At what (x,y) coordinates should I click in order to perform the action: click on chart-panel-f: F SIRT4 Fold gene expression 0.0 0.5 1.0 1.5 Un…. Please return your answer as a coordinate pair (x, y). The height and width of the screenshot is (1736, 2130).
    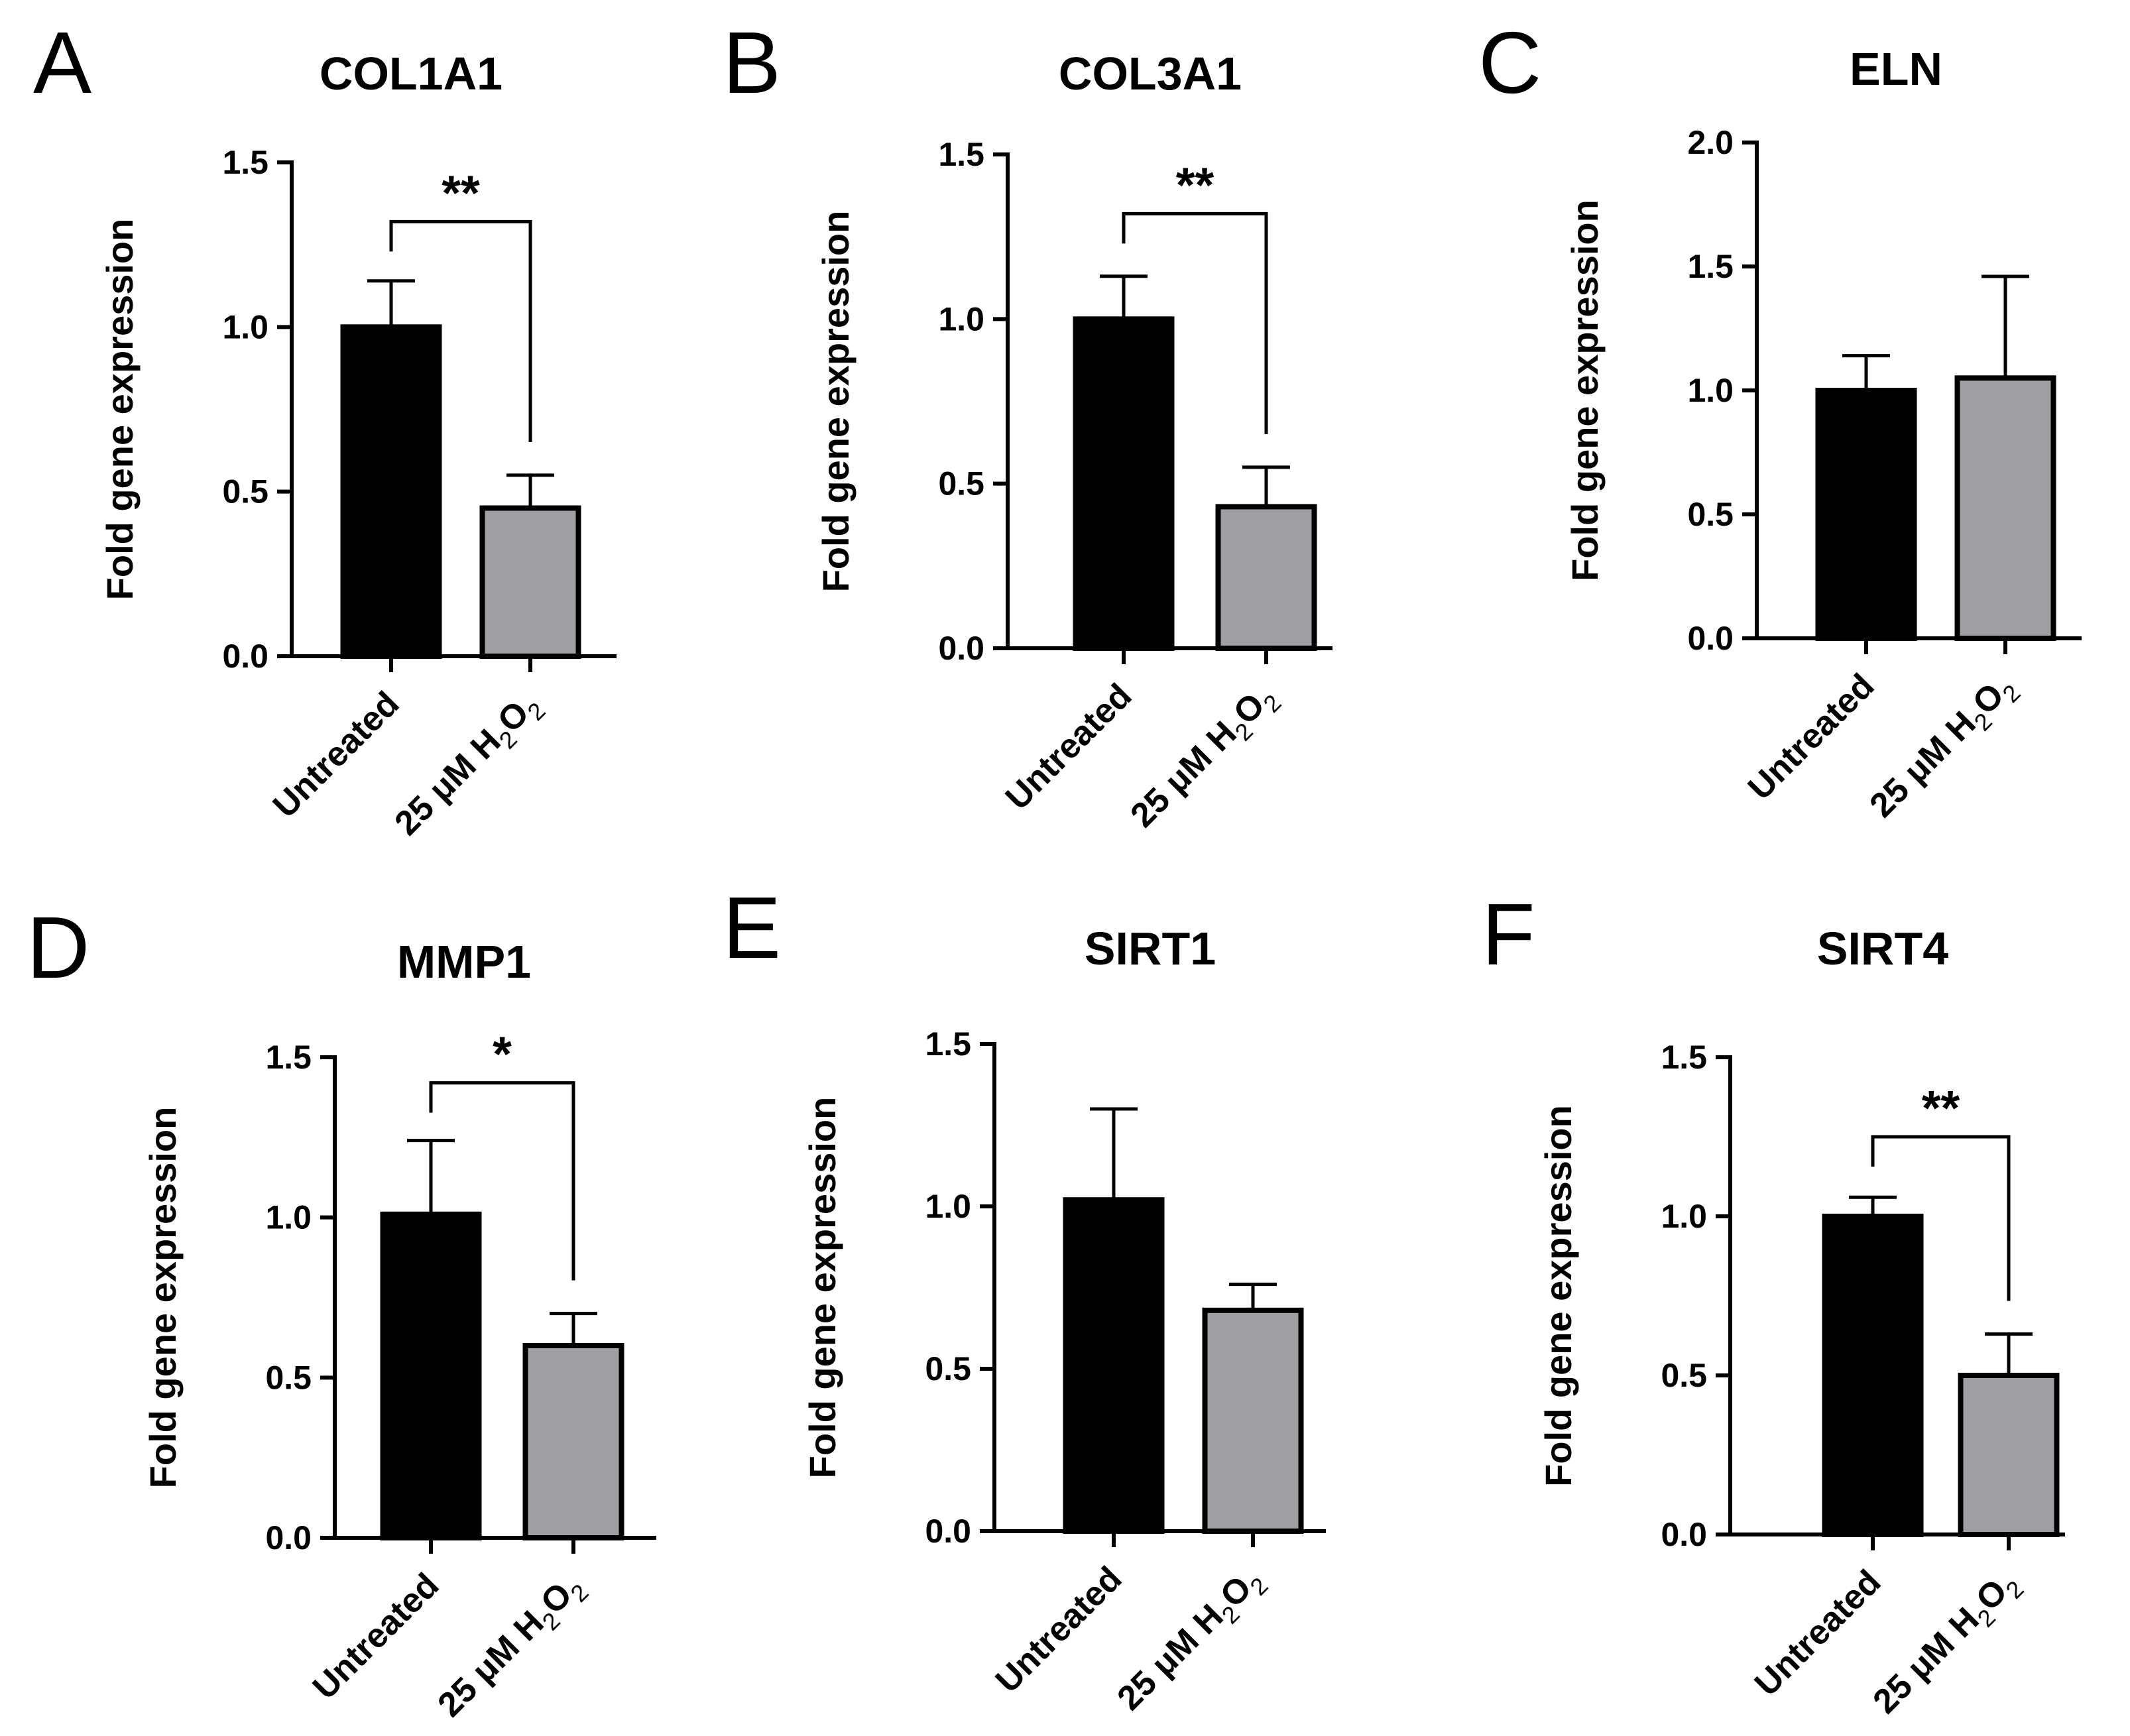
    Looking at the image, I should click on (1773, 1305).